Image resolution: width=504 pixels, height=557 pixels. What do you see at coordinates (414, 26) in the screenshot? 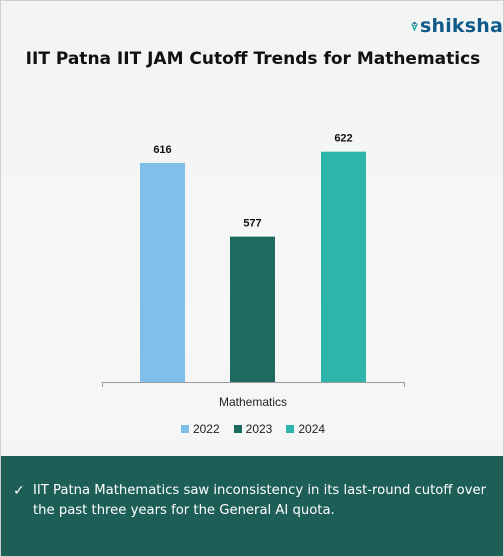
I see `shiksha-logo-icon` at bounding box center [414, 26].